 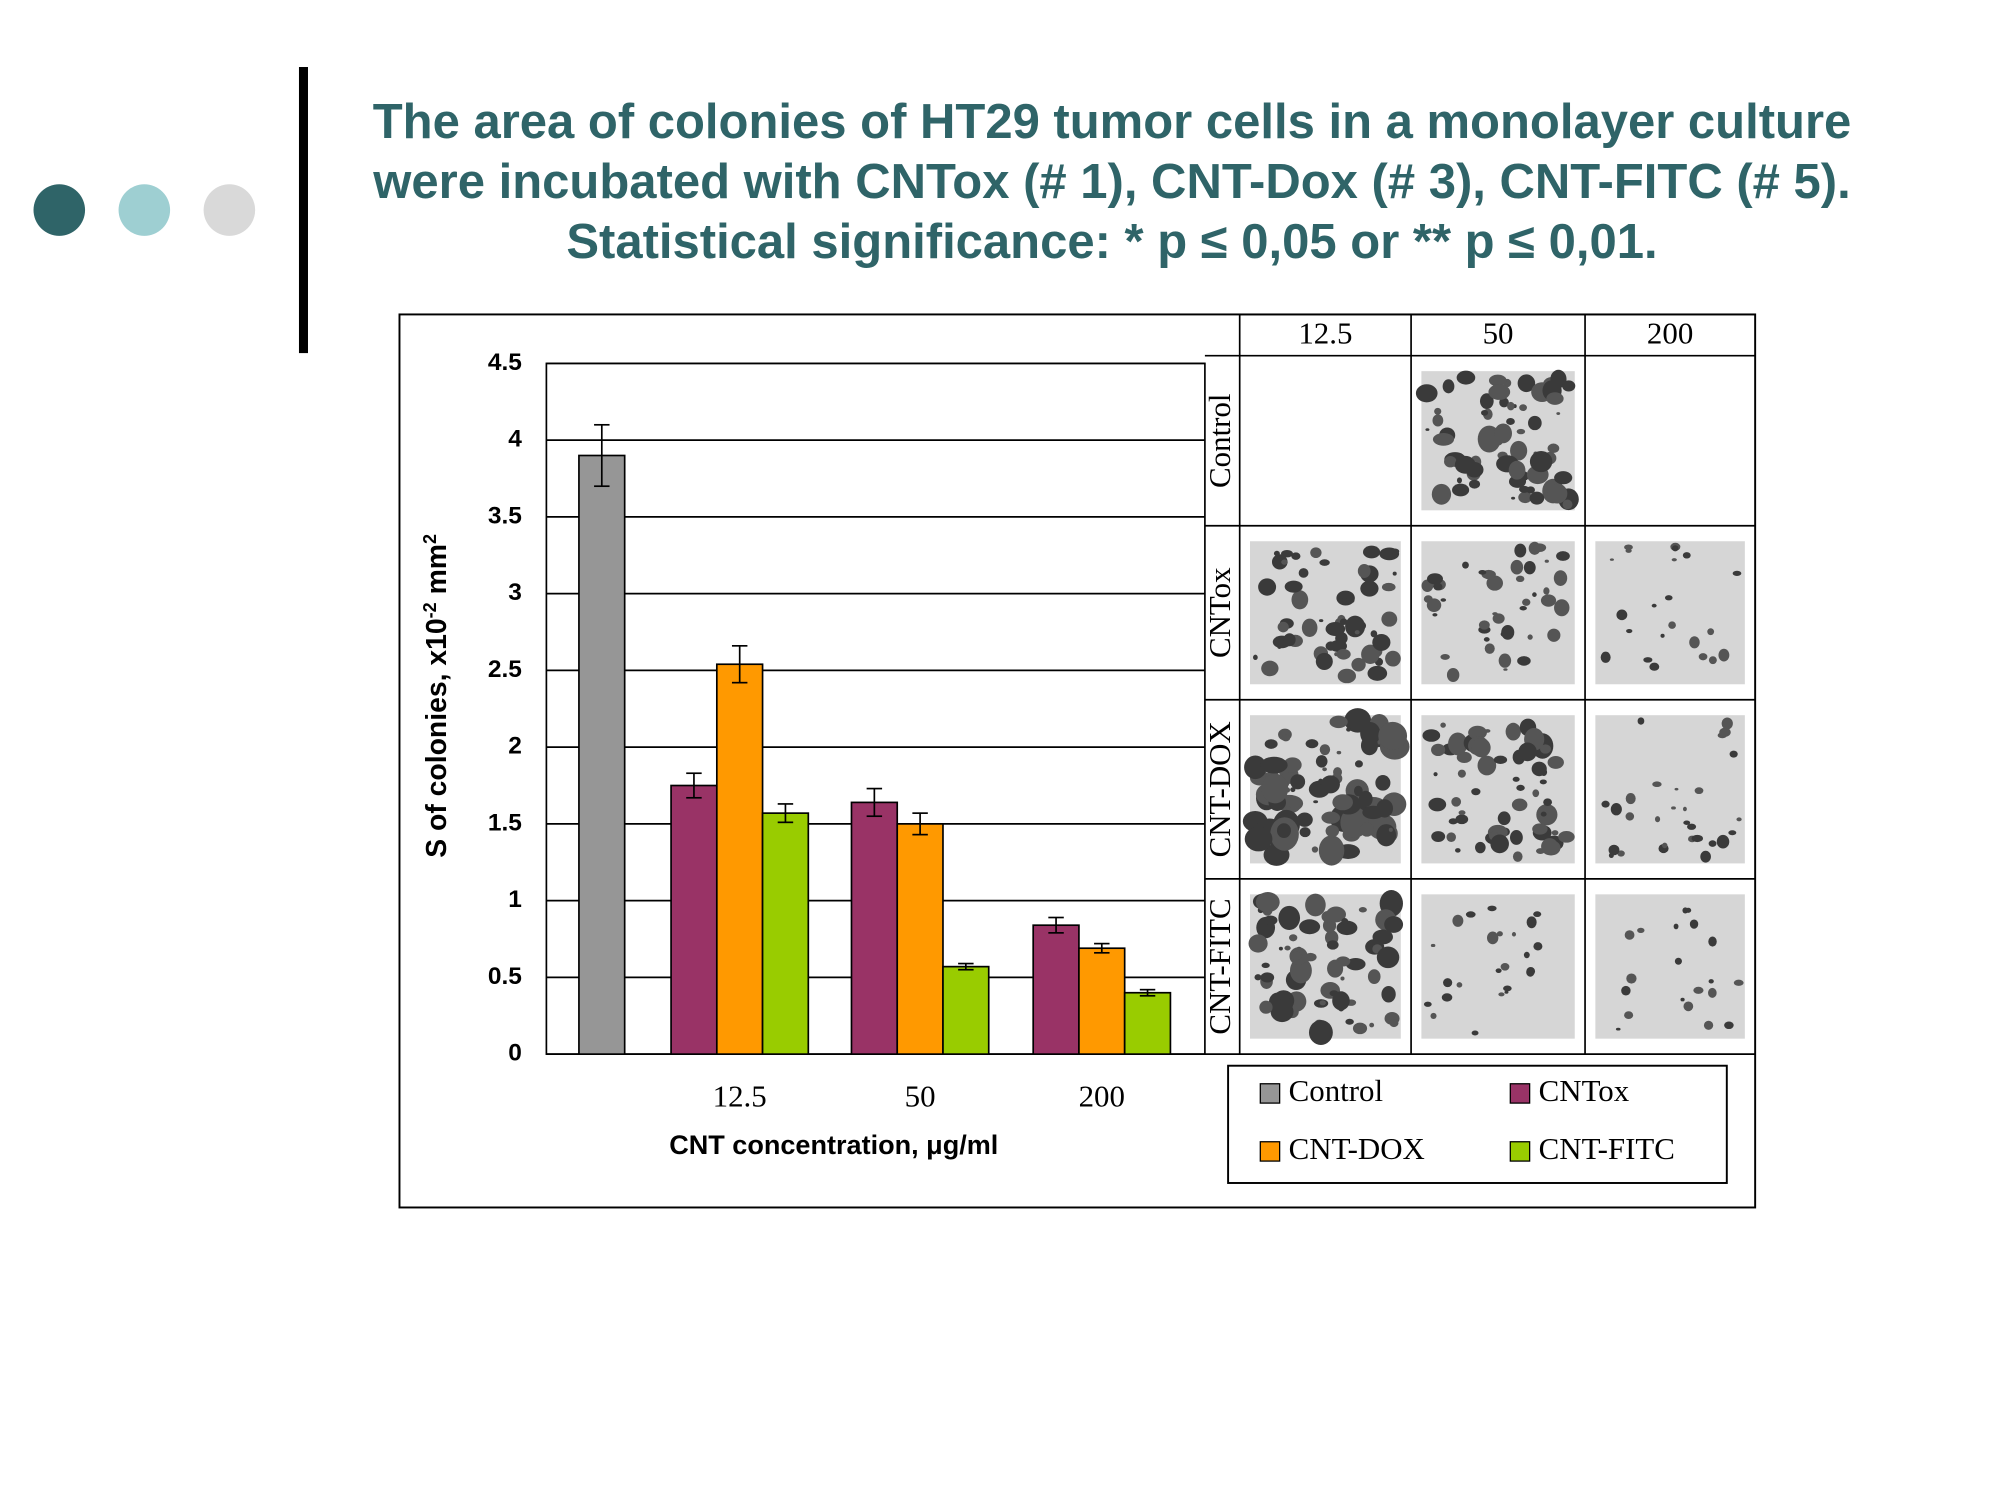 I want to click on y-axis-label-superscript: 2, so click(x=430, y=539).